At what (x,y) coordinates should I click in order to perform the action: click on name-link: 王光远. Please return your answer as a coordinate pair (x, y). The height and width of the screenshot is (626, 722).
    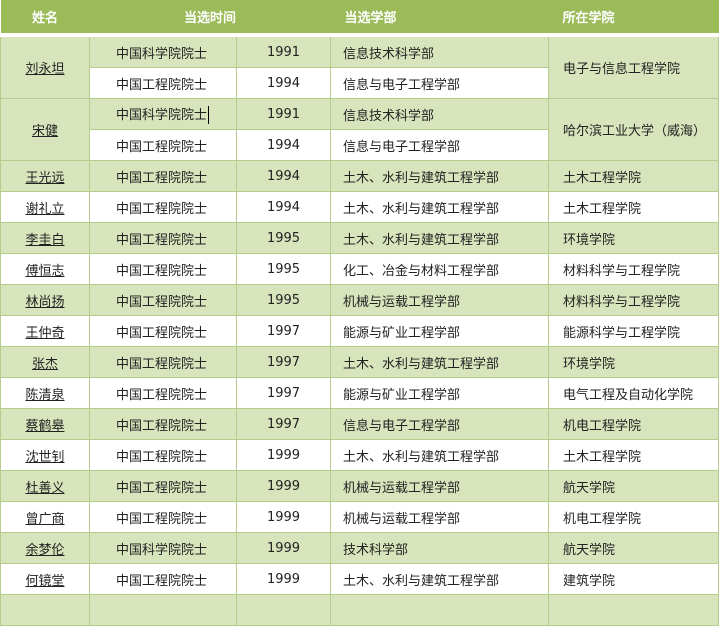
    Looking at the image, I should click on (45, 178).